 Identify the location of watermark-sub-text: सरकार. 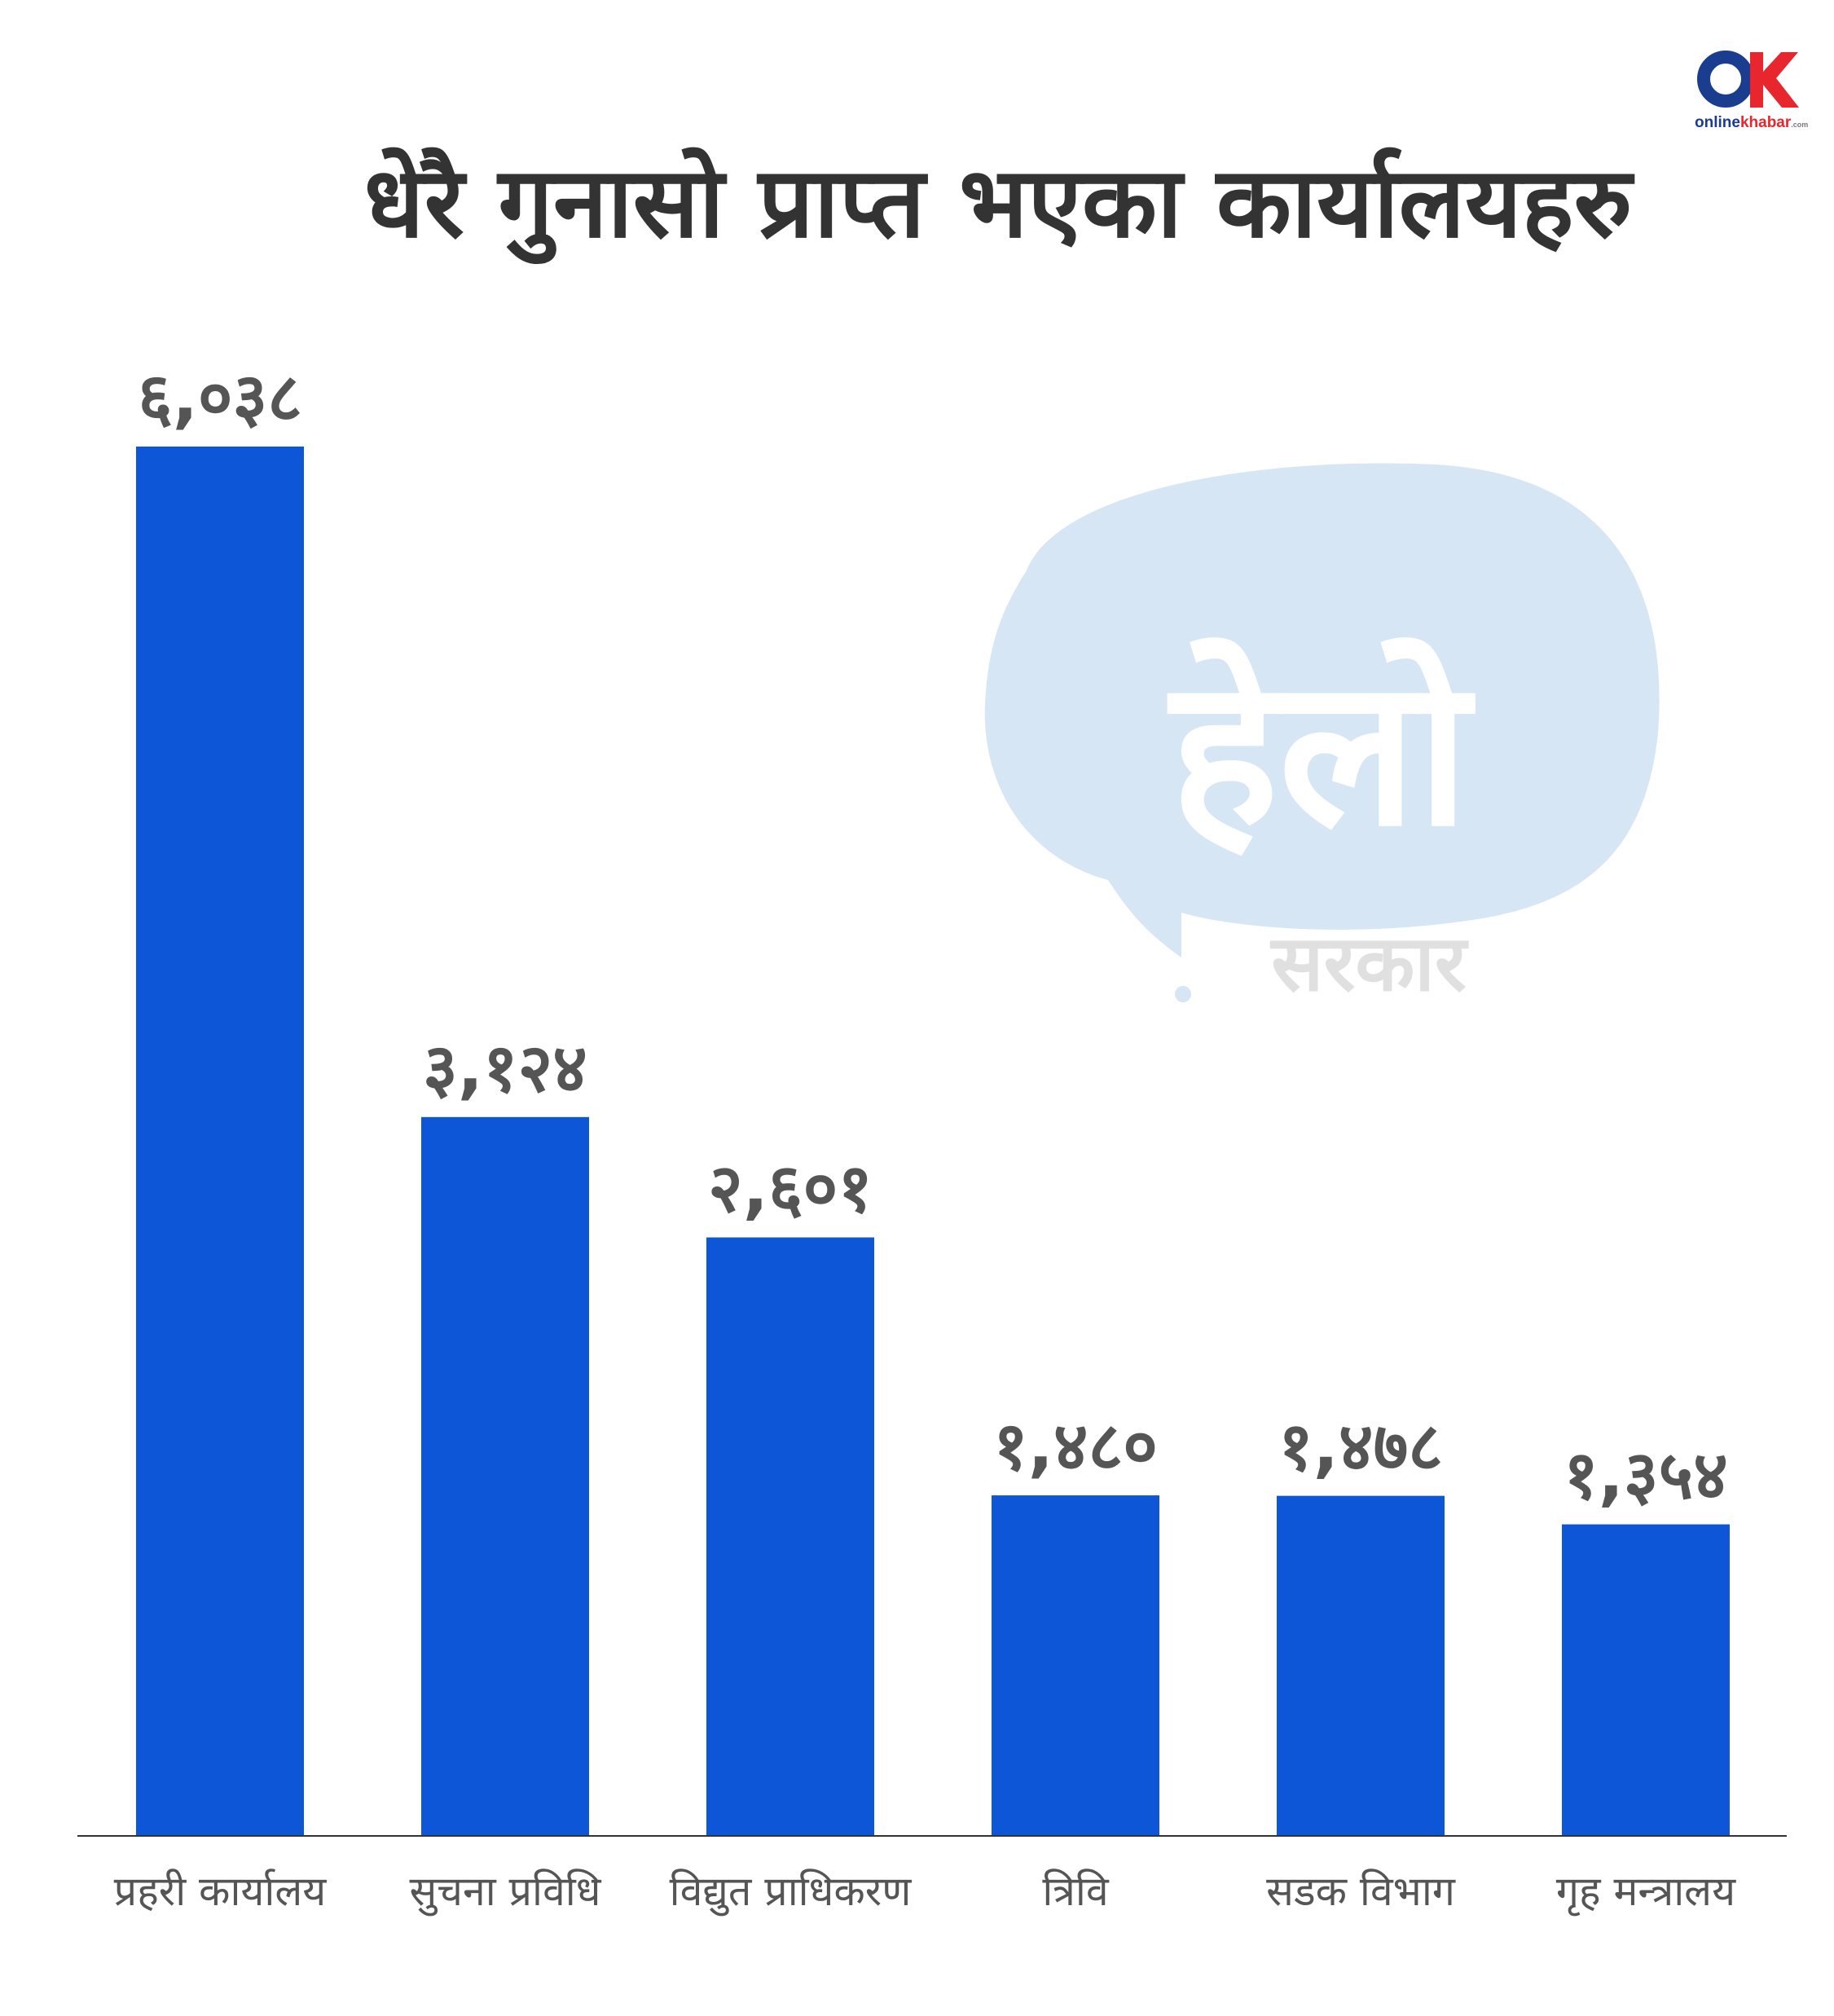
(1369, 964).